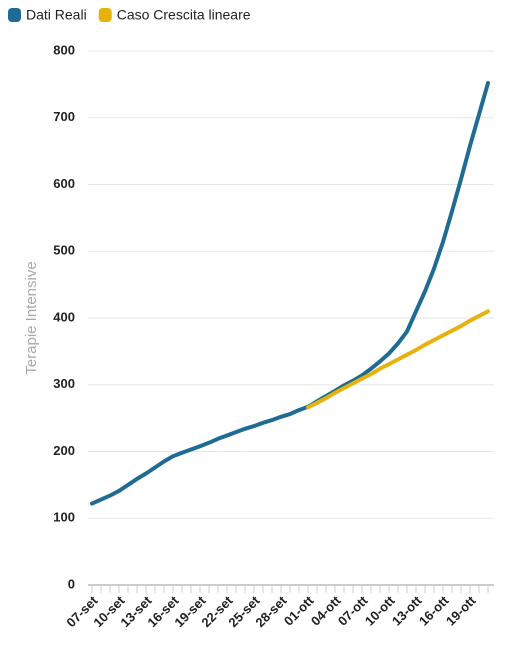  Describe the element at coordinates (71, 583) in the screenshot. I see `y-tick-label: 0` at that location.